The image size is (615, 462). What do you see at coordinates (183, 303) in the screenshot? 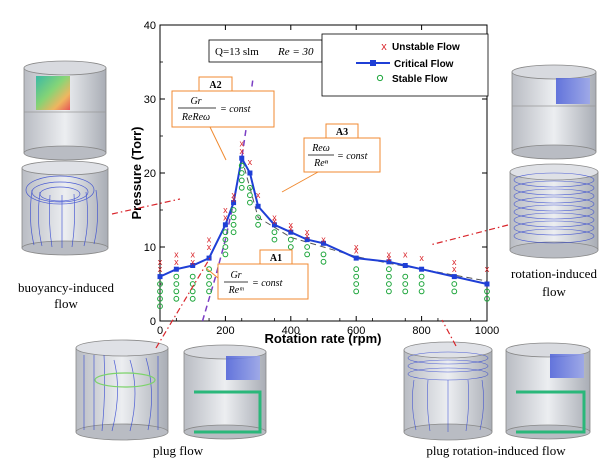
I see `arrow-plug` at bounding box center [183, 303].